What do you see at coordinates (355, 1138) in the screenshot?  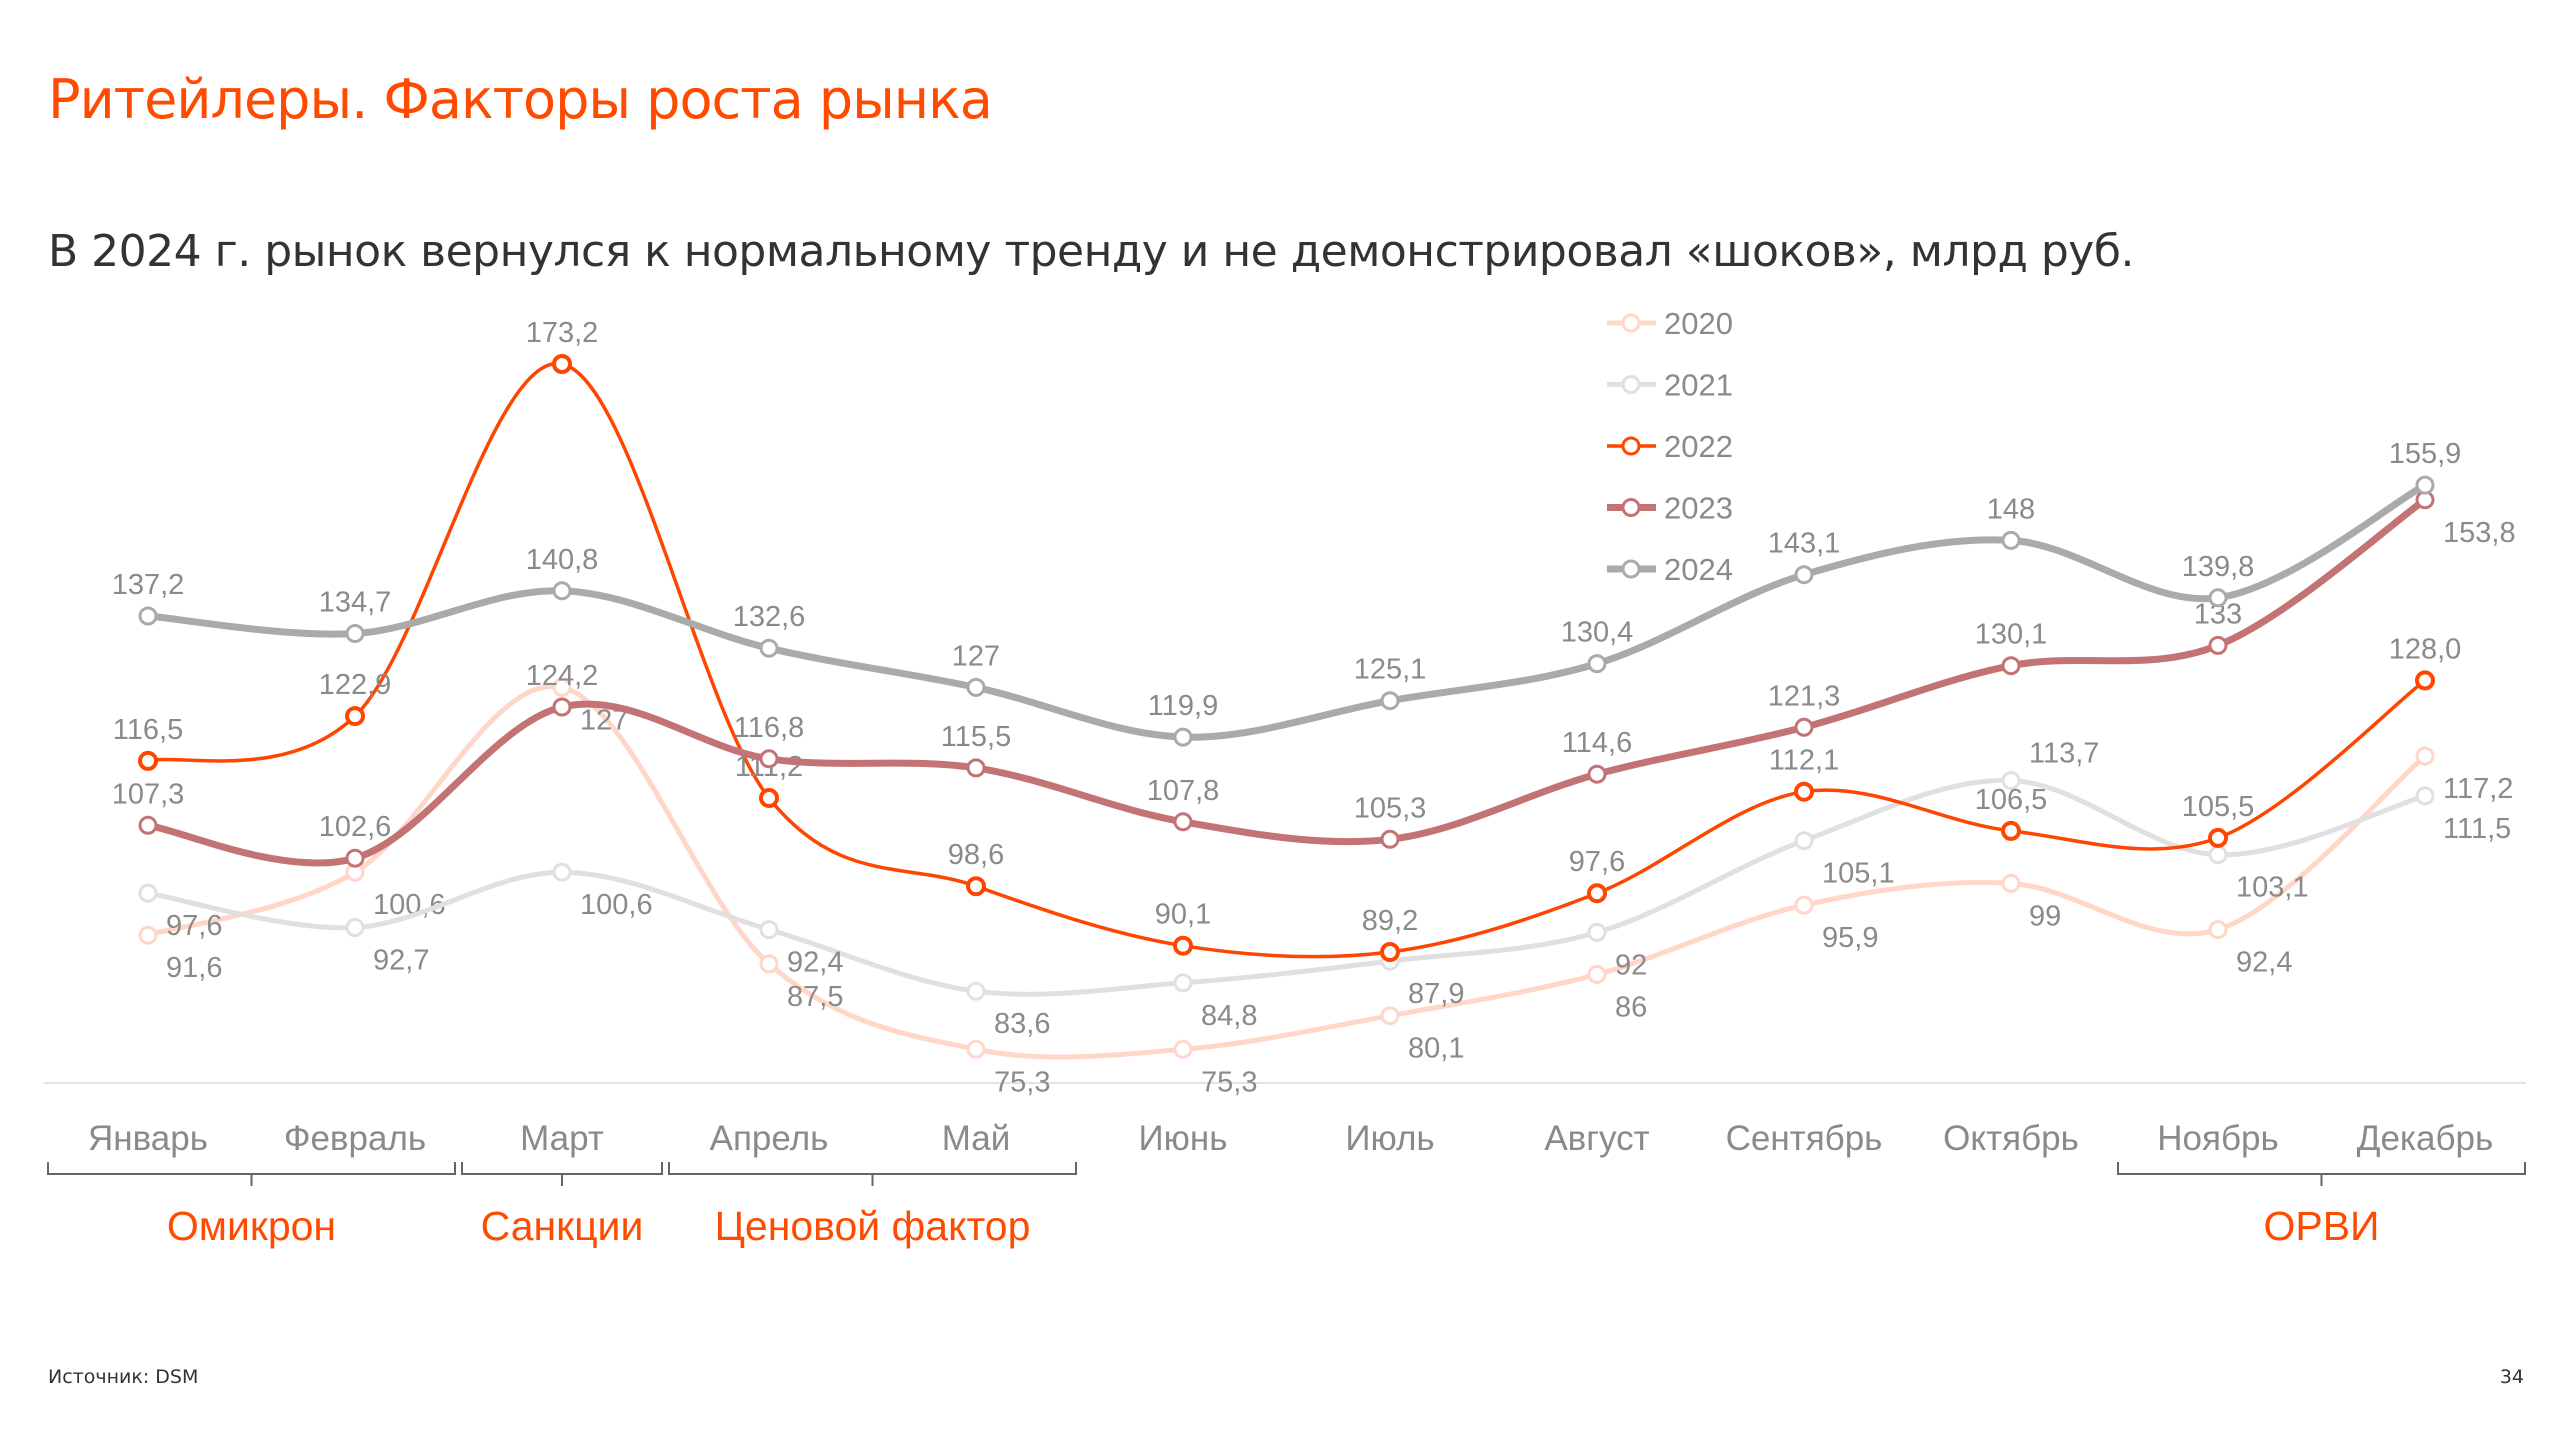 I see `x-tick-label: Февраль` at bounding box center [355, 1138].